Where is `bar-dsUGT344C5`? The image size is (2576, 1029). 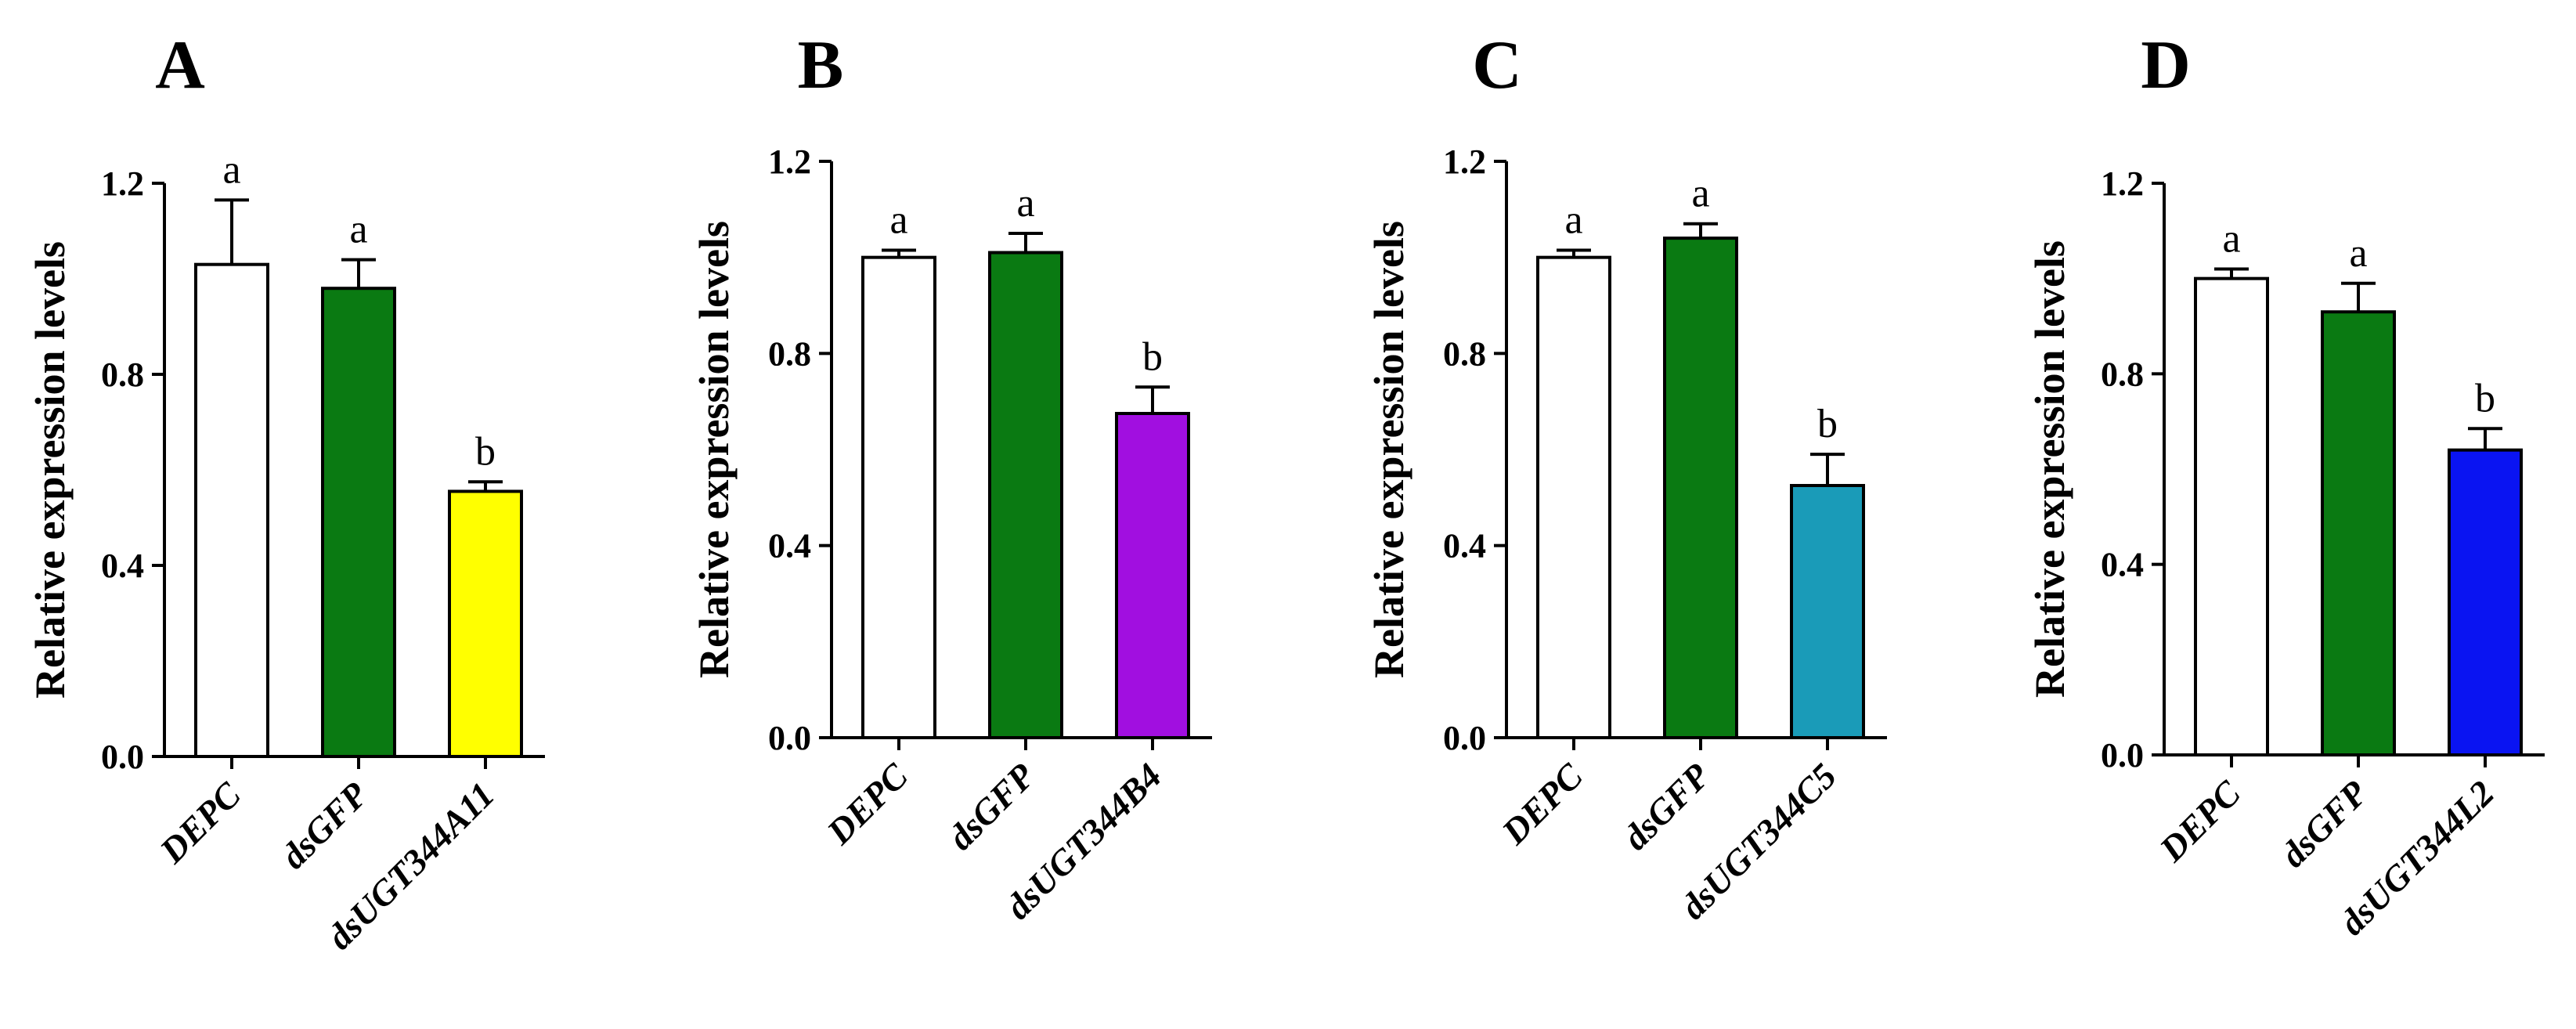
bar-dsUGT344C5 is located at coordinates (1827, 611).